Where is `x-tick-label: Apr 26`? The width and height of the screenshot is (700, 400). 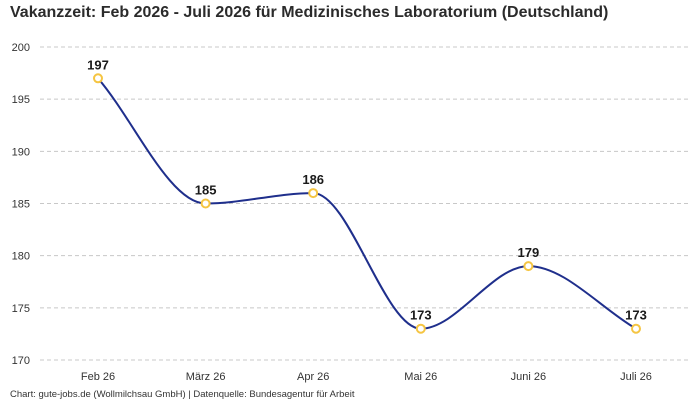 x-tick-label: Apr 26 is located at coordinates (313, 377).